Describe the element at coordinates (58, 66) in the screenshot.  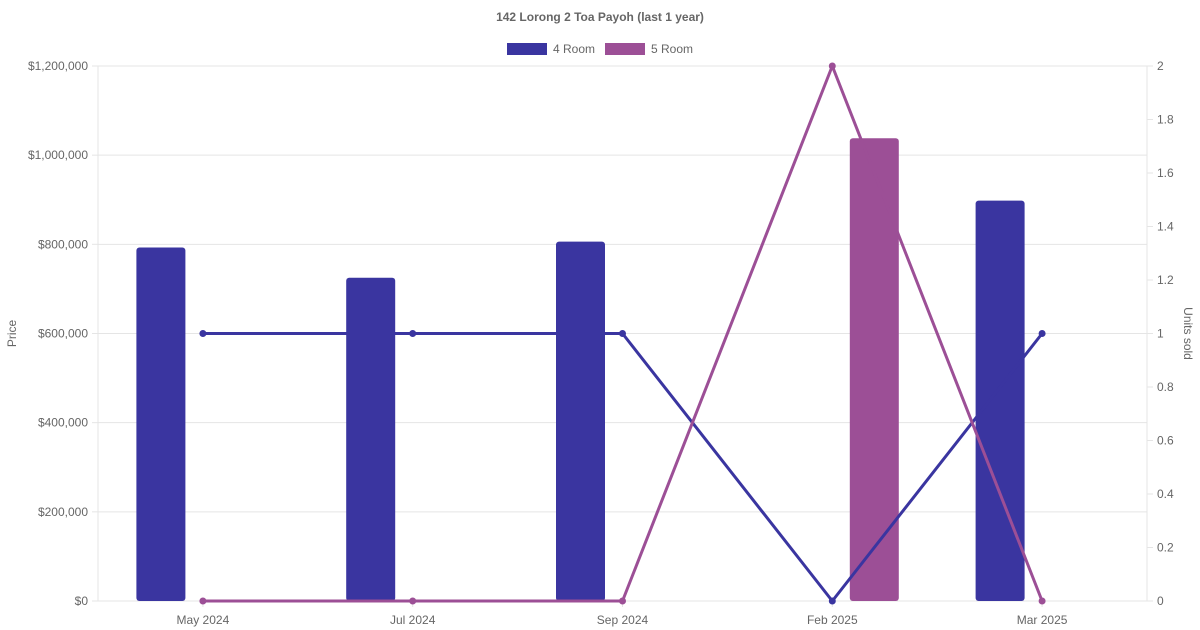
I see `y-tick-label: $1,200,000` at that location.